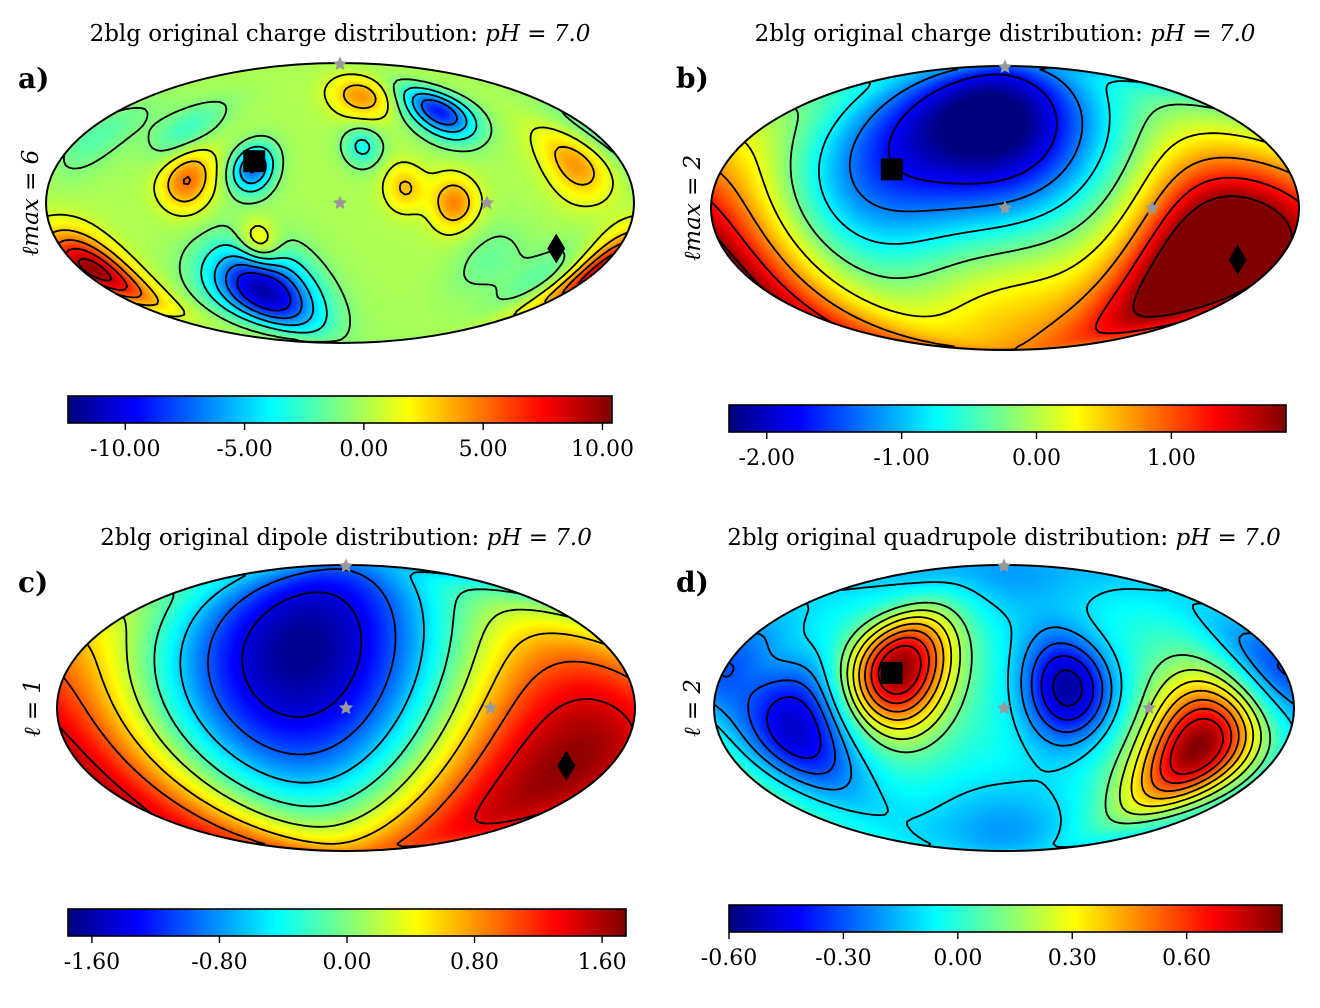 The image size is (1320, 1008). What do you see at coordinates (340, 409) in the screenshot?
I see `panel-a-colorbar-gradient` at bounding box center [340, 409].